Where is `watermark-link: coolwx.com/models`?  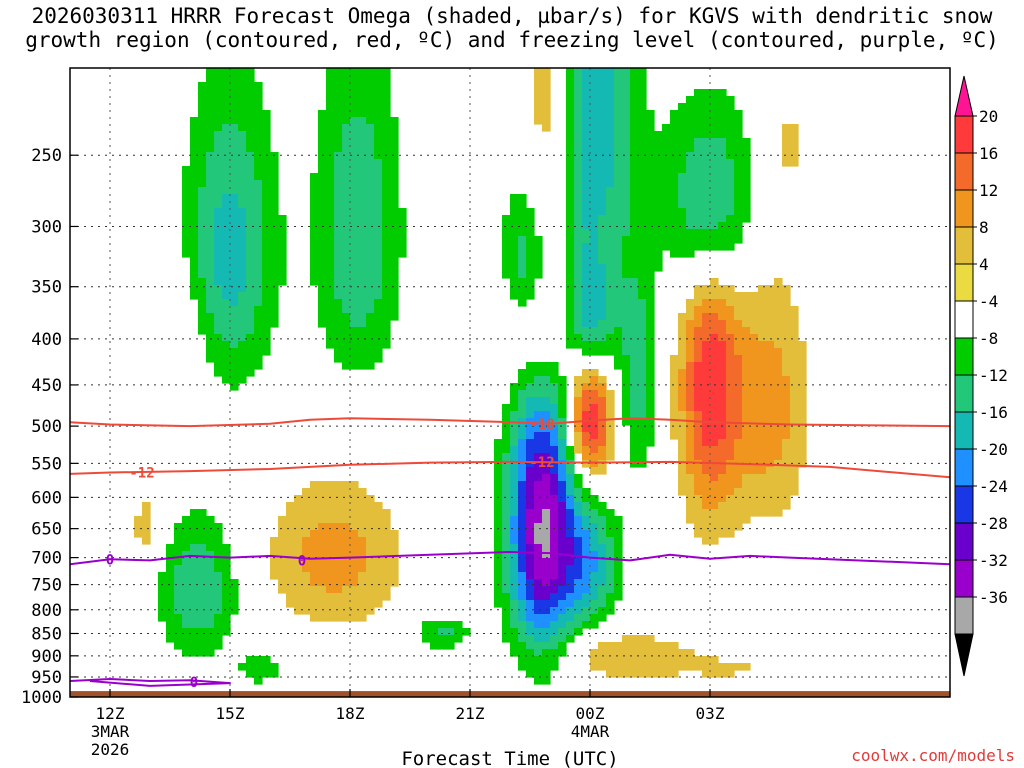
watermark-link: coolwx.com/models is located at coordinates (933, 755).